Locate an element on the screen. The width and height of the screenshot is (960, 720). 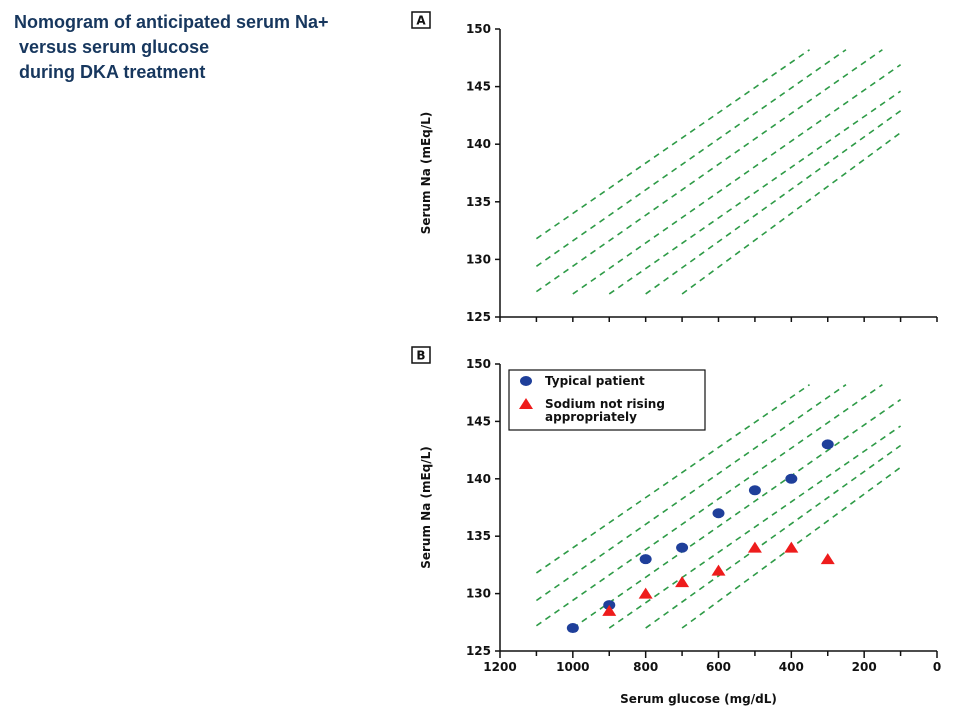
legend-label-typical-patient: Typical patient is located at coordinates (595, 381).